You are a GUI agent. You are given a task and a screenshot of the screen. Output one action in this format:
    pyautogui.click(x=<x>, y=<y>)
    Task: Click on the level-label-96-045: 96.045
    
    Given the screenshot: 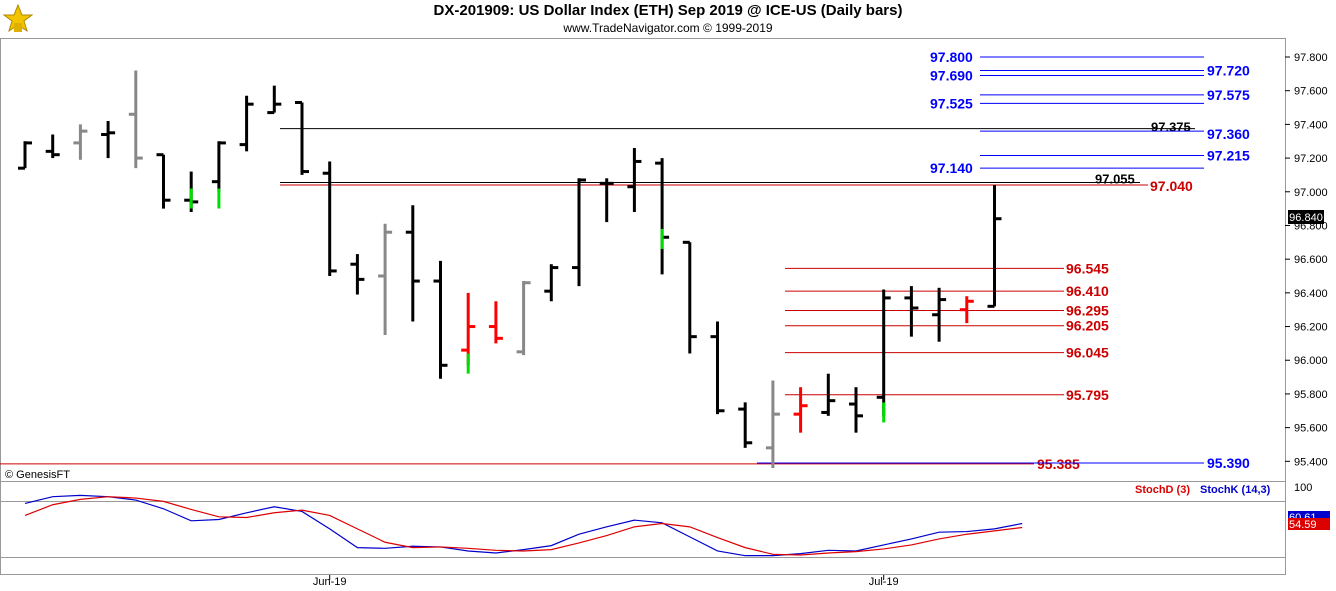 What is the action you would take?
    pyautogui.click(x=1087, y=353)
    